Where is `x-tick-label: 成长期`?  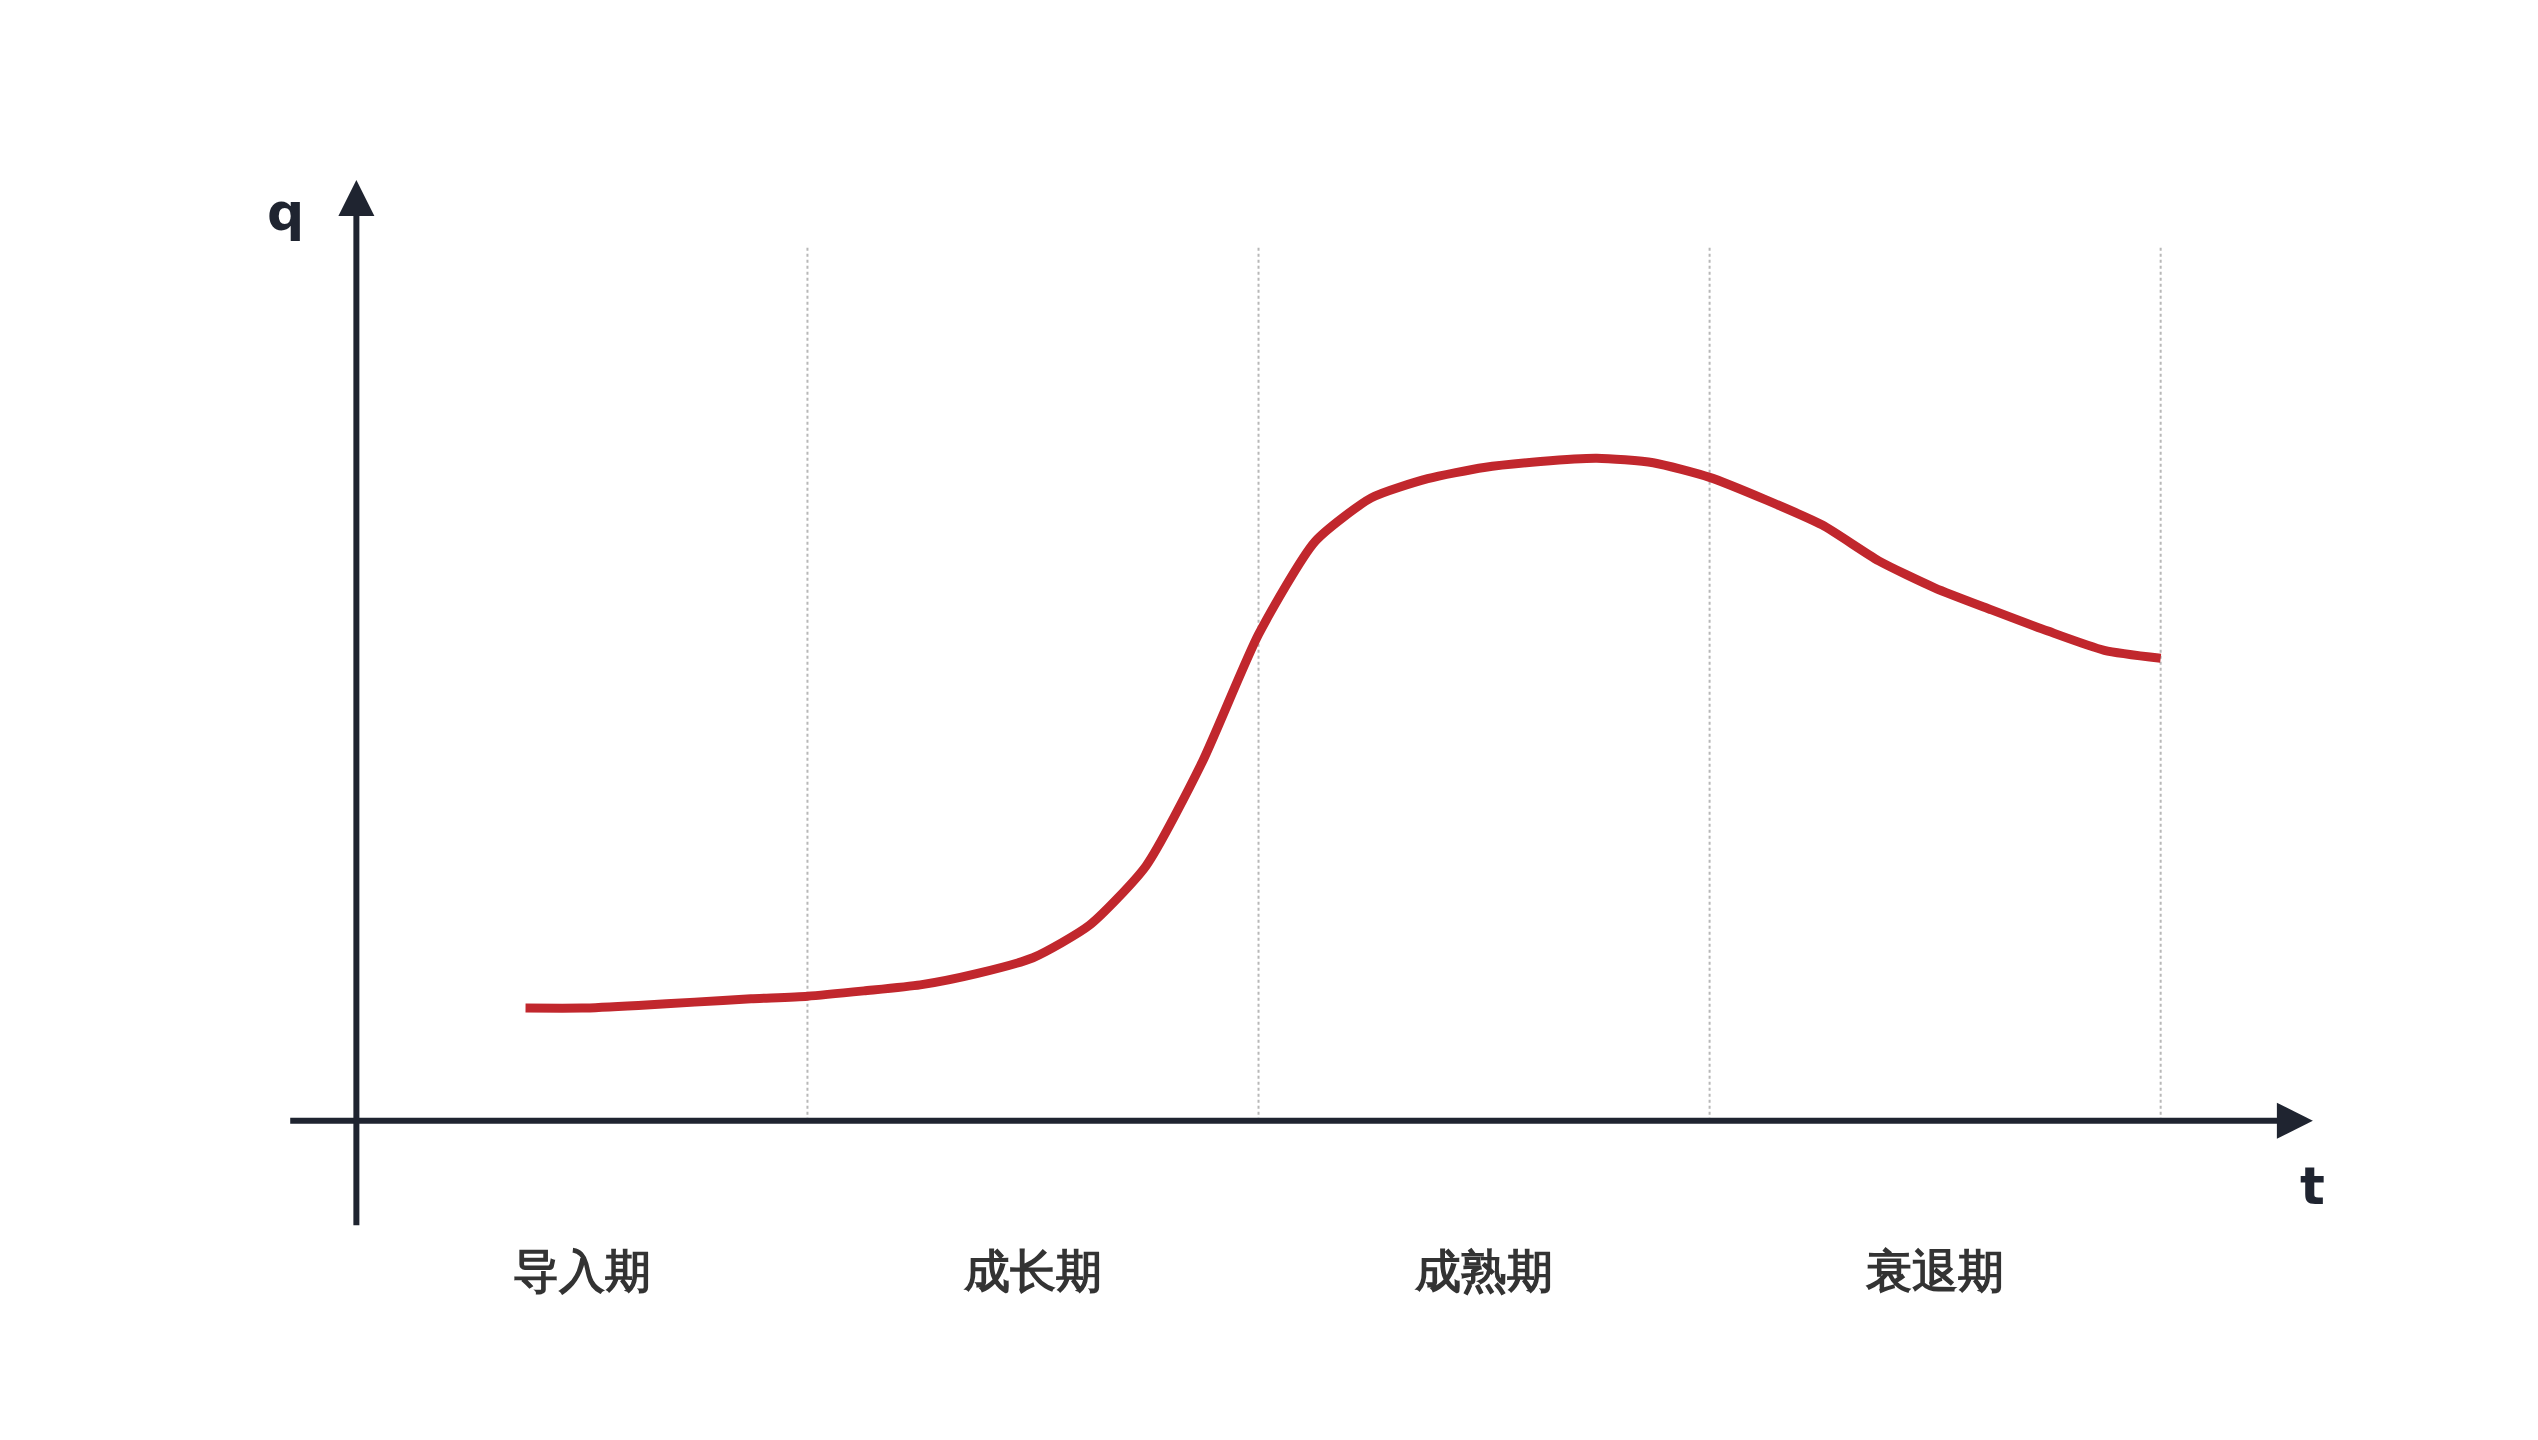 x-tick-label: 成长期 is located at coordinates (1032, 1271).